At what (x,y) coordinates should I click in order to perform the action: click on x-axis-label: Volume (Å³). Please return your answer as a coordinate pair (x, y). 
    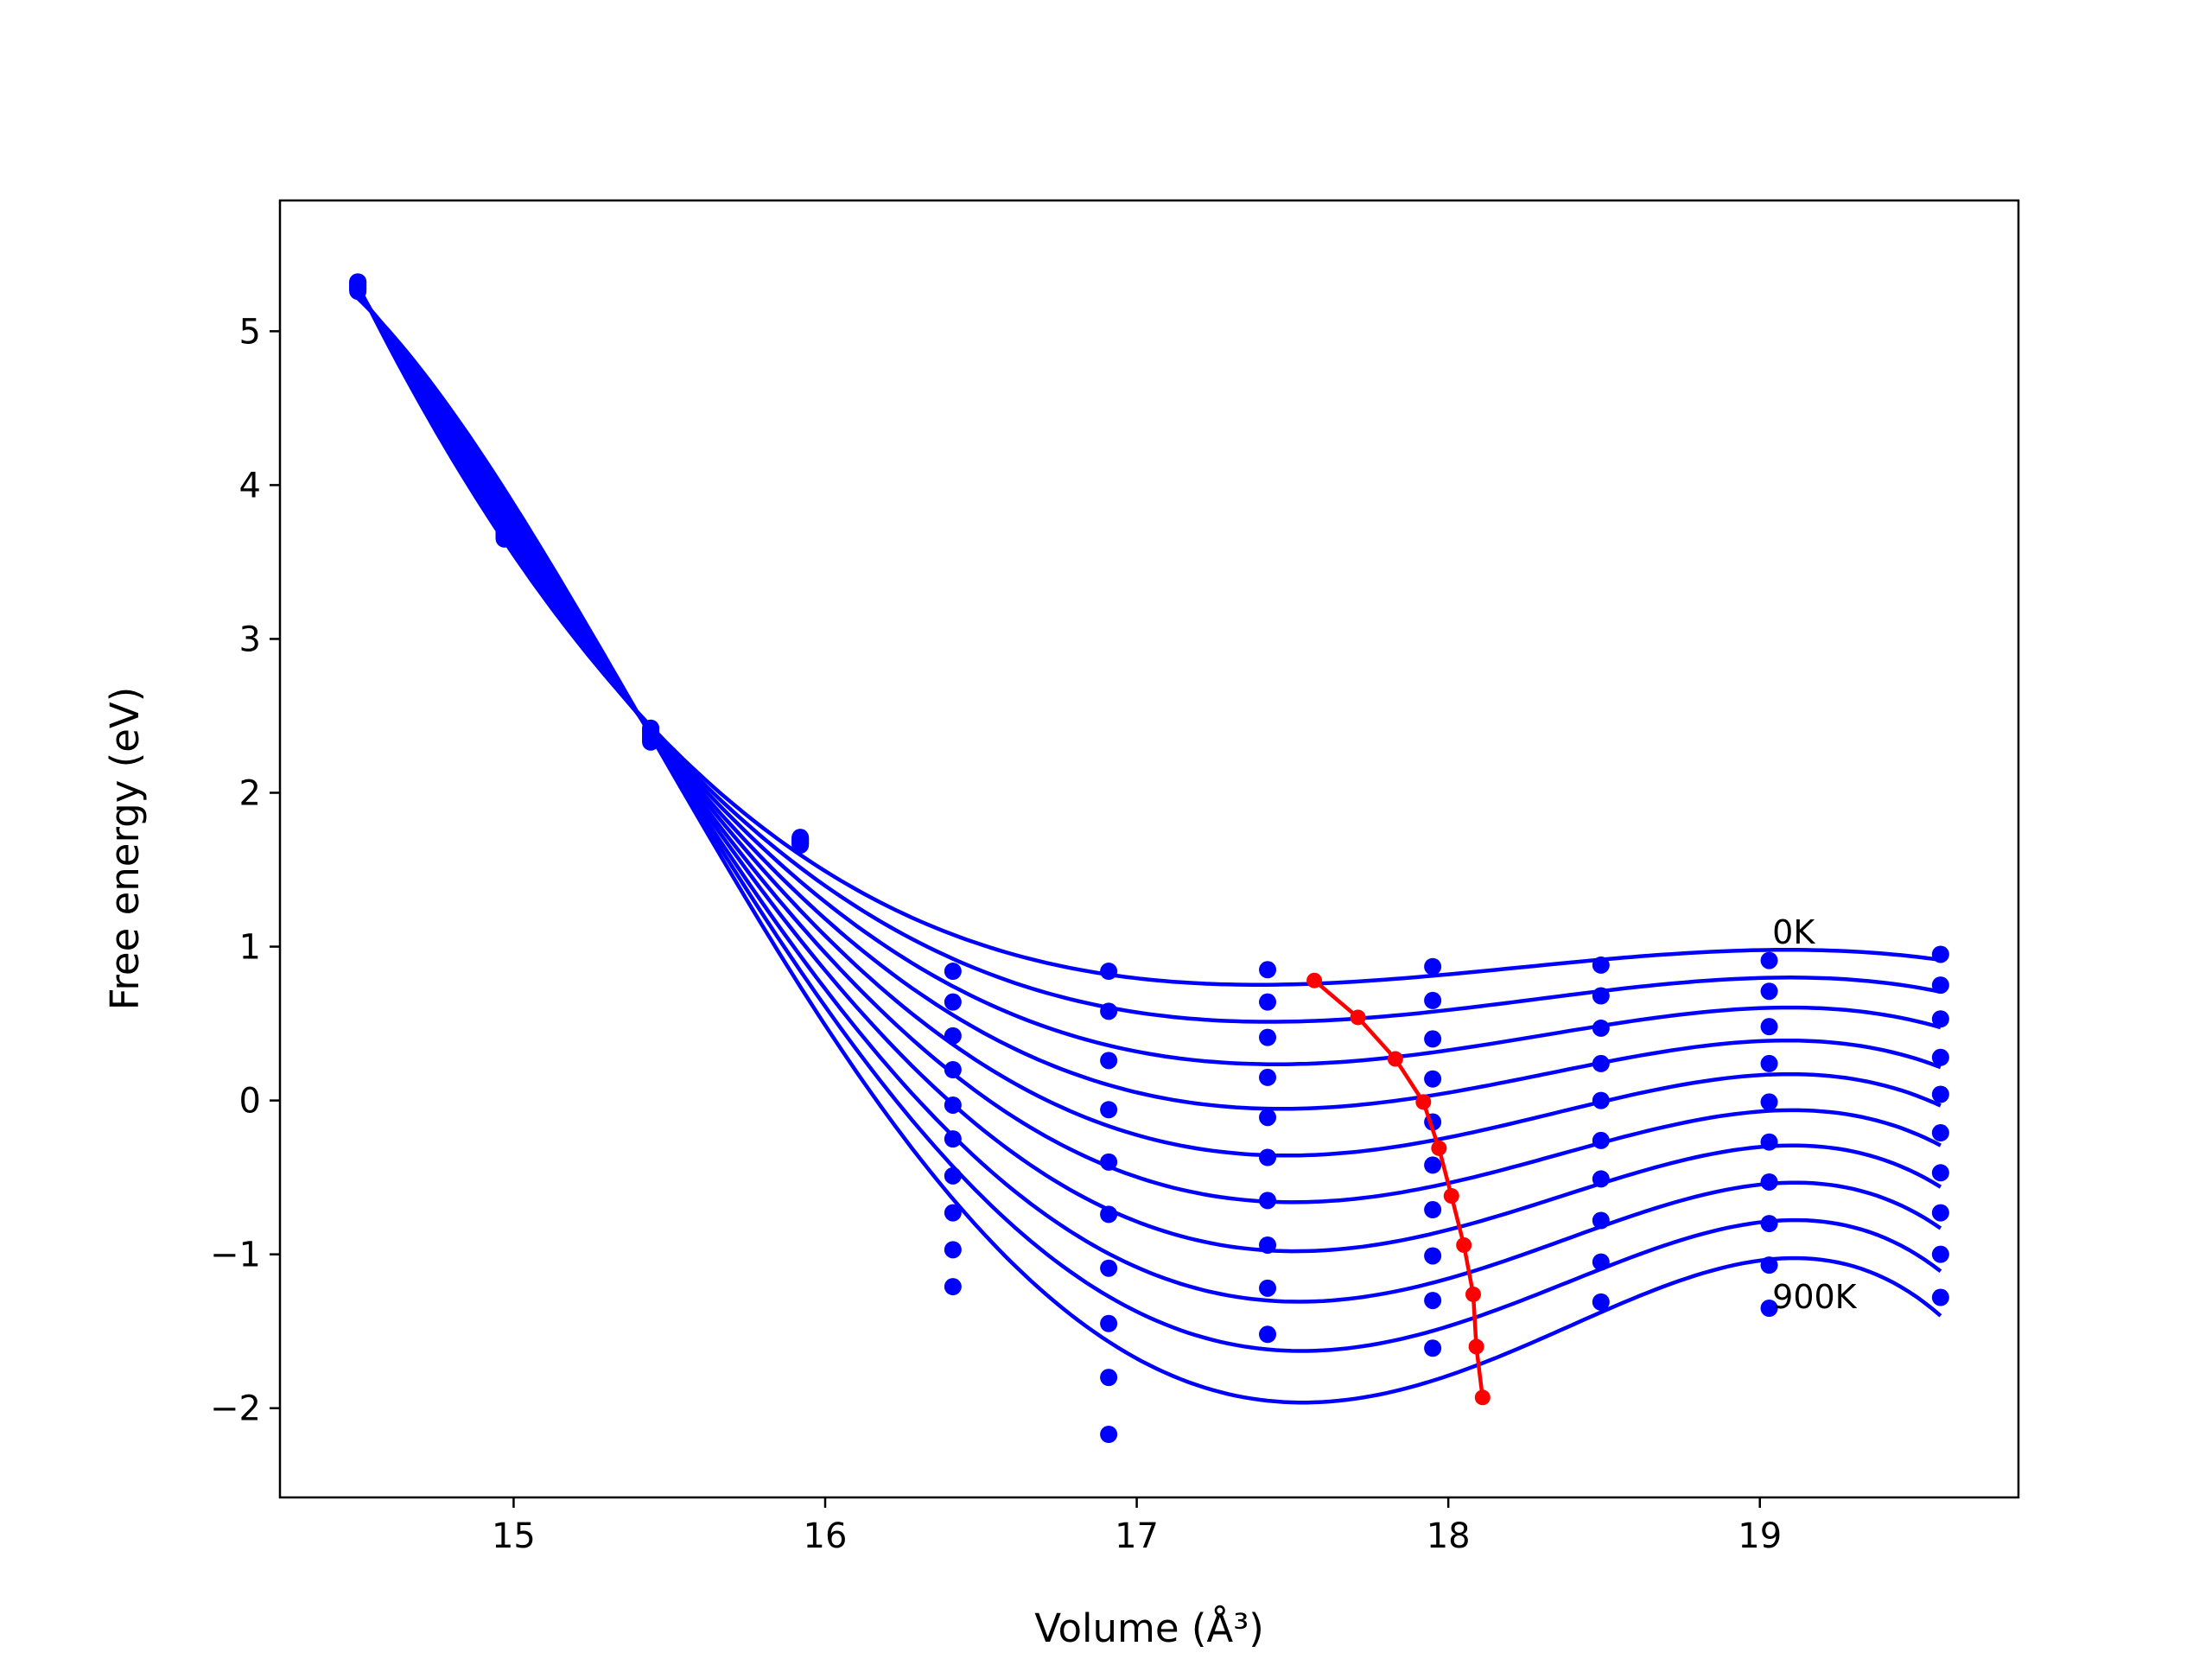
    Looking at the image, I should click on (1149, 1628).